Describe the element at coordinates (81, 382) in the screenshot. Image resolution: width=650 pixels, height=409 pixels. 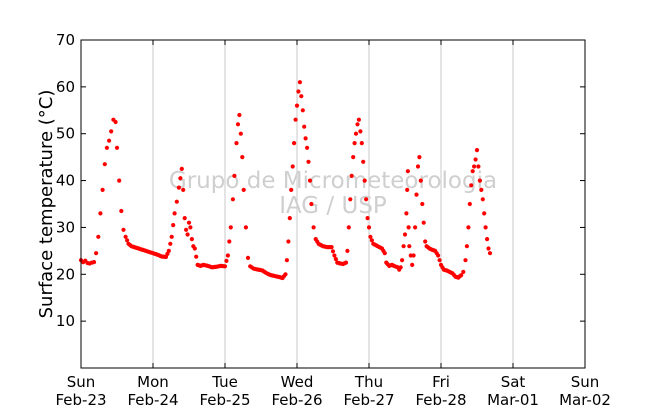
I see `x-tick-label-day: Sun` at that location.